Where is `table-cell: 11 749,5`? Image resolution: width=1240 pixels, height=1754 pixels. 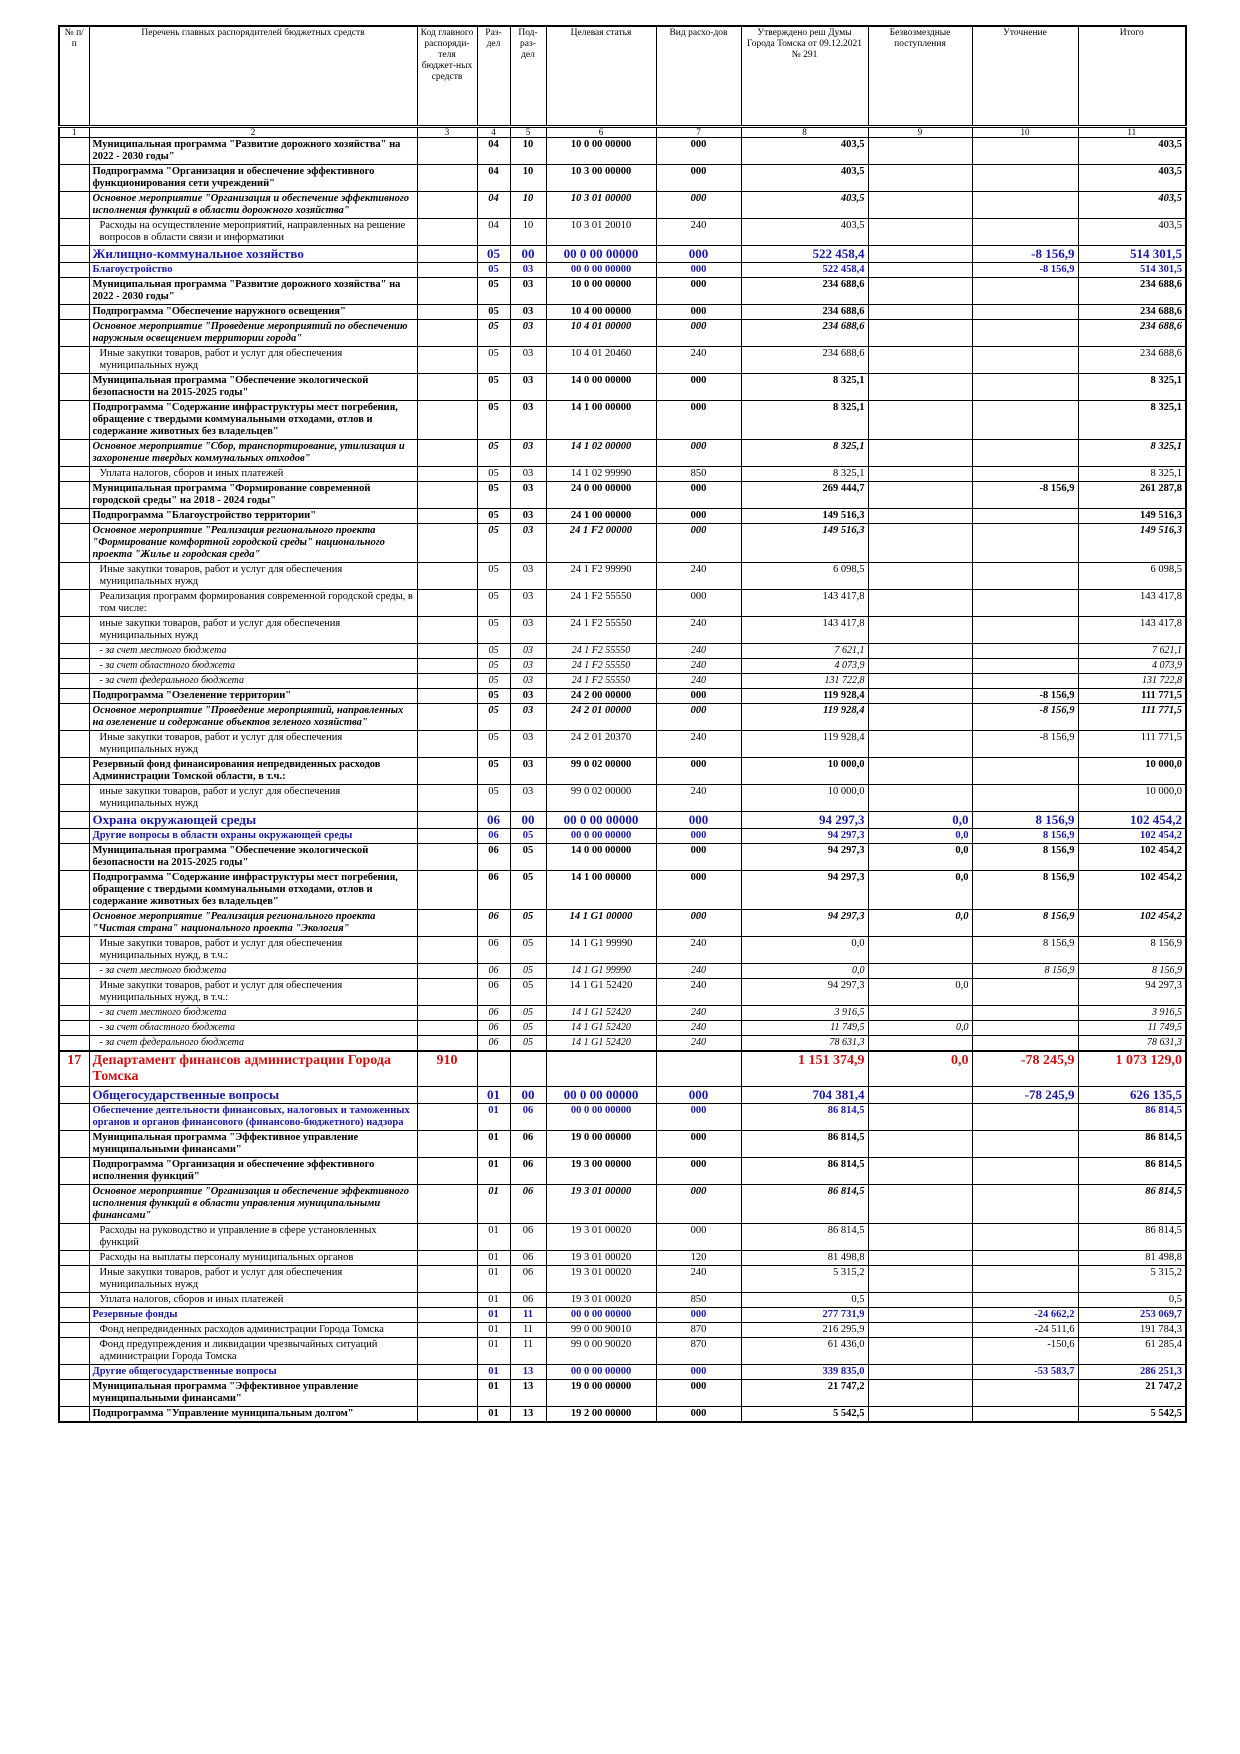
table-cell: 11 749,5 is located at coordinates (804, 1028).